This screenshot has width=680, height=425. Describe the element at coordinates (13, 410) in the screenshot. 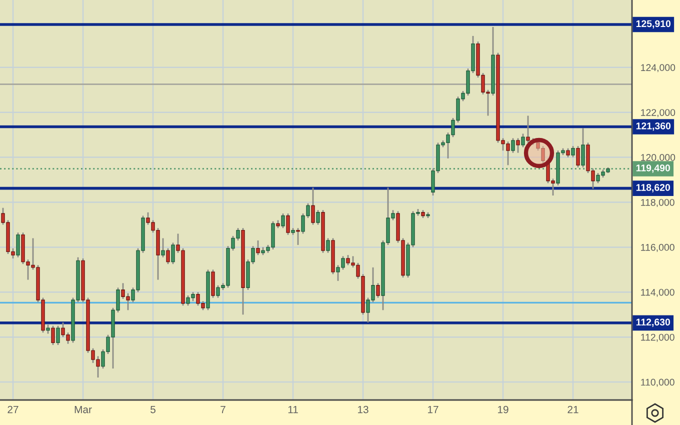

I see `x-tick-label: 27` at that location.